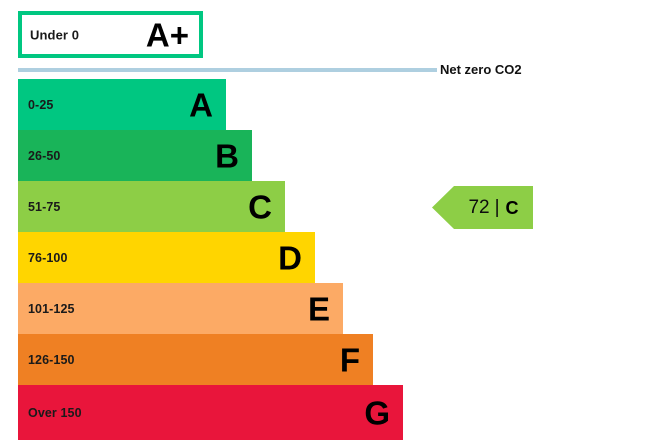  What do you see at coordinates (167, 34) in the screenshot?
I see `band-letter-aplus: A+` at bounding box center [167, 34].